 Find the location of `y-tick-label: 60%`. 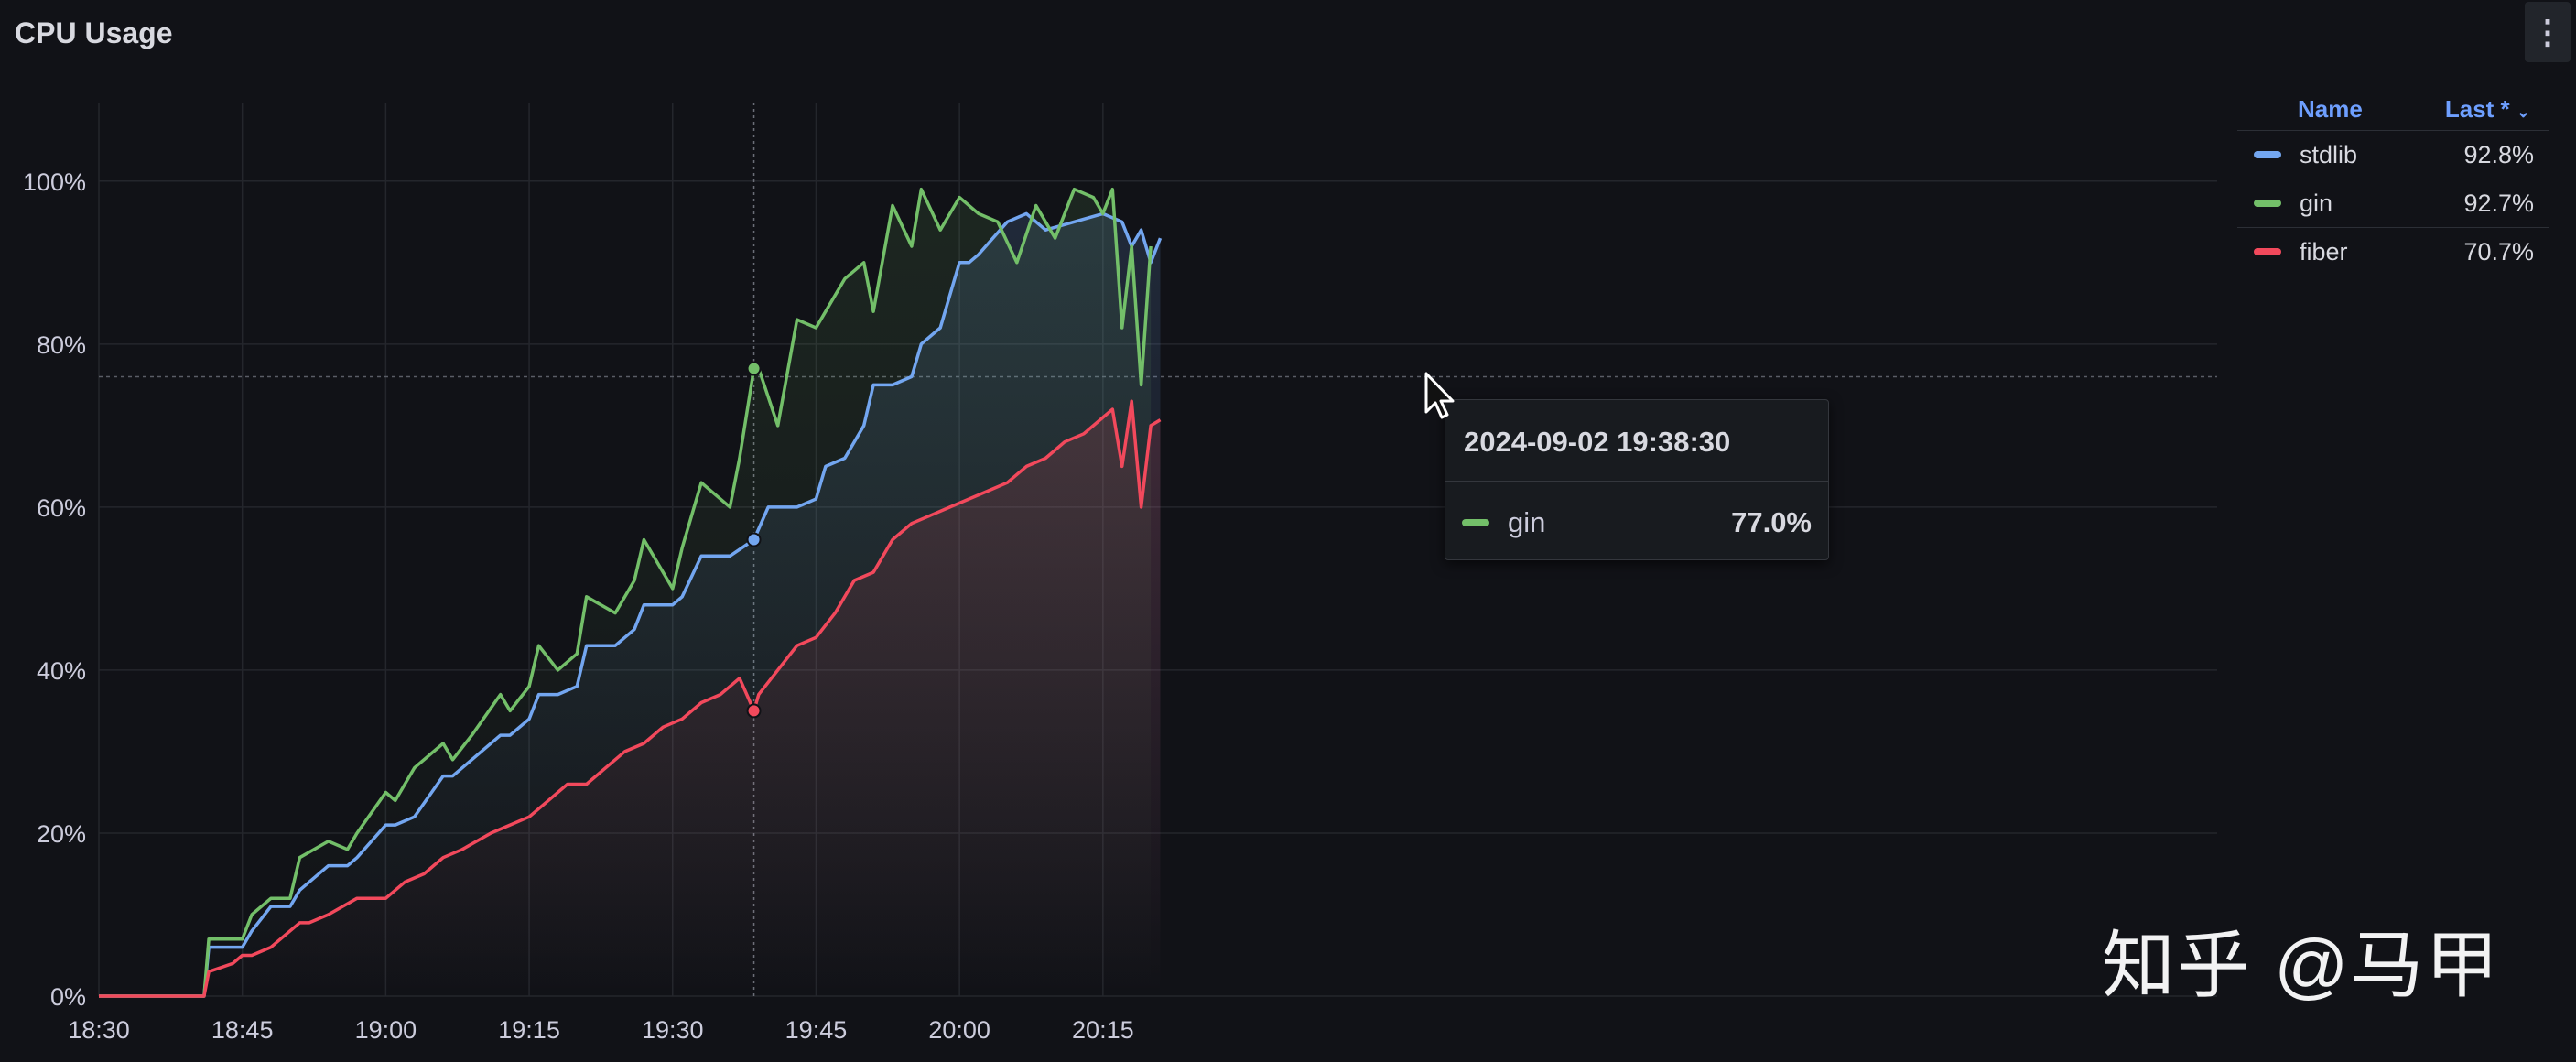

y-tick-label: 60% is located at coordinates (62, 508).